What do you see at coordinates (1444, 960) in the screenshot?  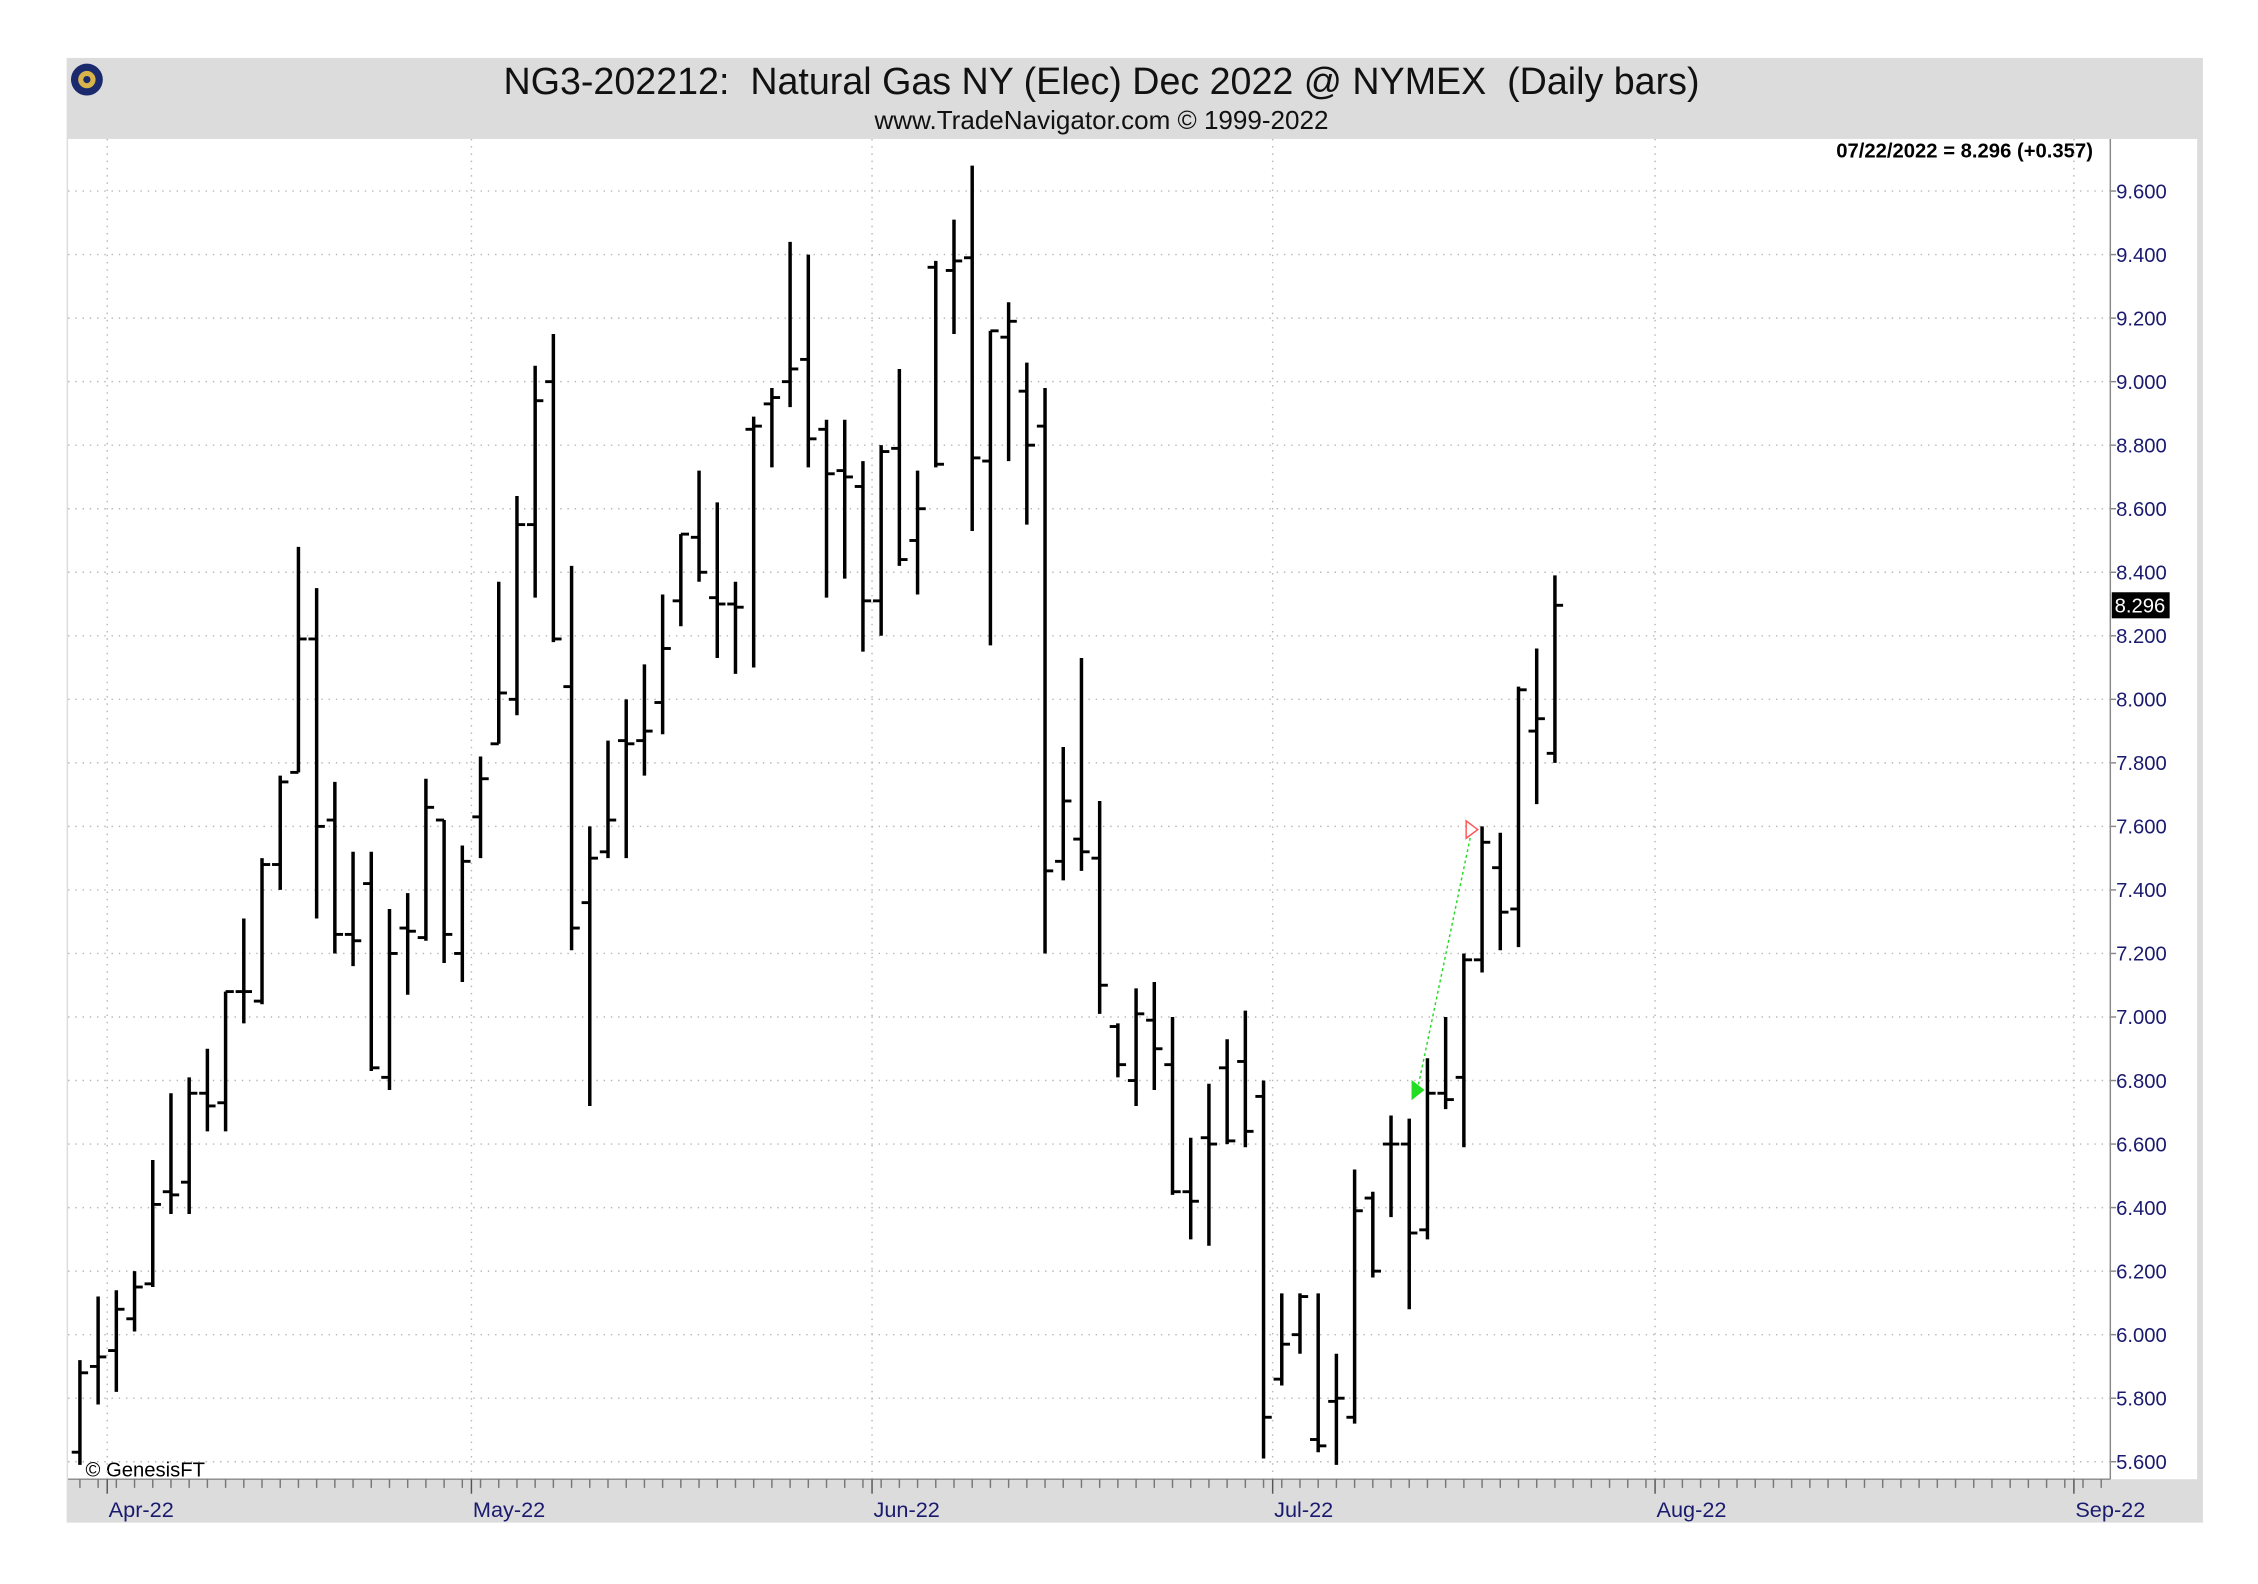 I see `signal-link` at bounding box center [1444, 960].